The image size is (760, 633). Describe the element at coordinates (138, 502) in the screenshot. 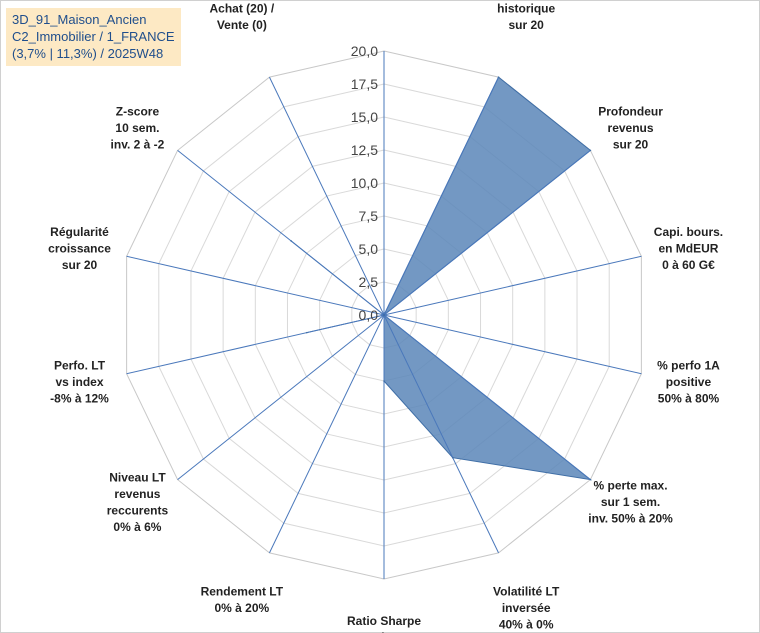

I see `axis-label: Niveau LT revenus reccurents 0% à 6%` at that location.